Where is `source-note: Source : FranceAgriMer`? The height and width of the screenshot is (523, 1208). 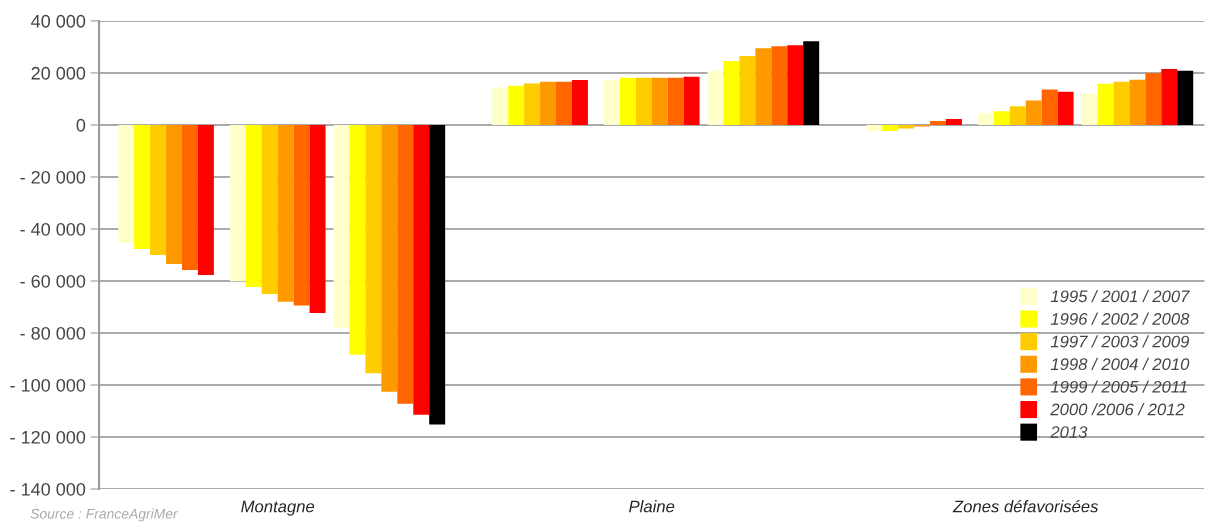
source-note: Source : FranceAgriMer is located at coordinates (104, 515).